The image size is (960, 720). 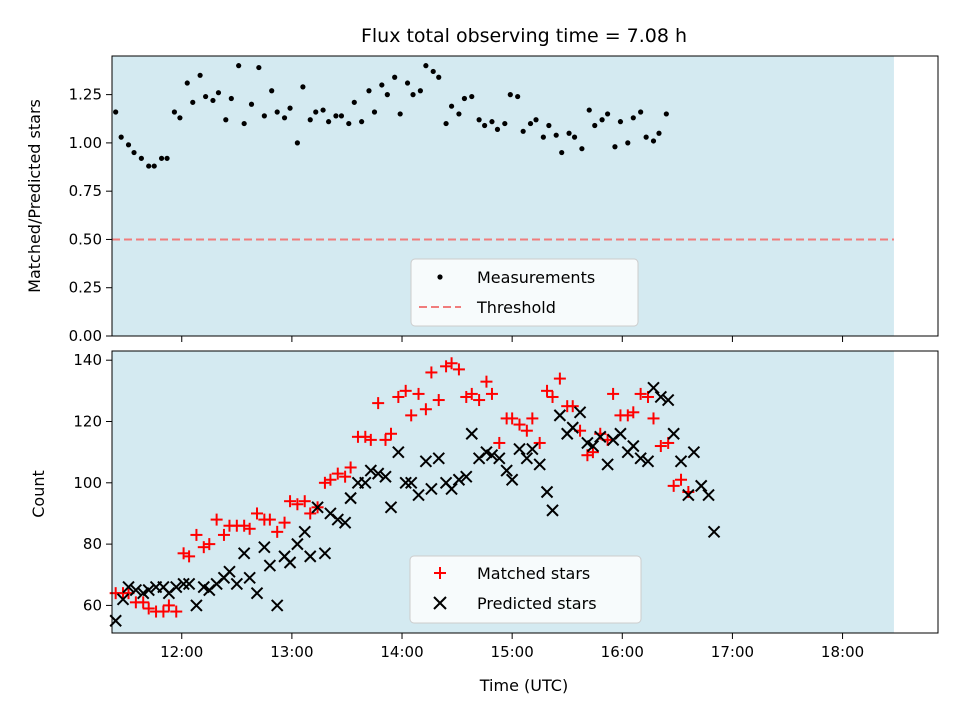 I want to click on y-tick-label: 0.00, so click(x=85, y=336).